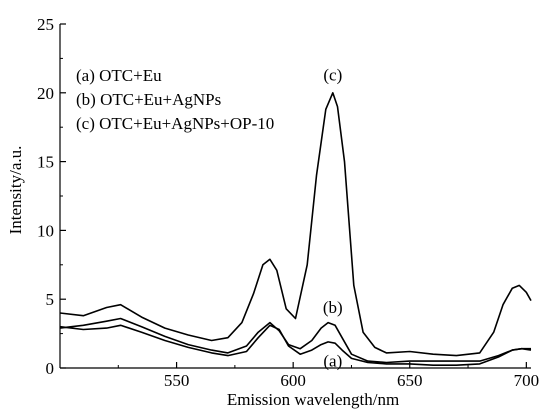 Image resolution: width=548 pixels, height=410 pixels. Describe the element at coordinates (175, 123) in the screenshot. I see `legend-entry-c: (c) OTC+Eu+AgNPs+OP-10` at that location.